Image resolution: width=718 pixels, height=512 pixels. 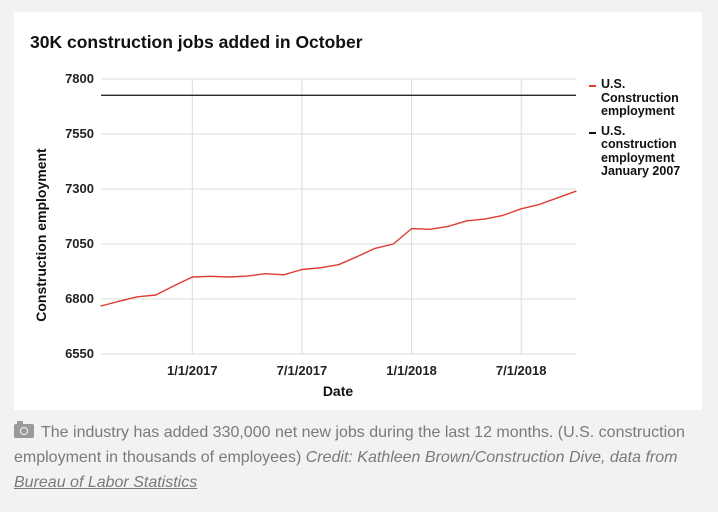 I want to click on bls-source-link: Bureau of Labor Statistics, so click(x=106, y=482).